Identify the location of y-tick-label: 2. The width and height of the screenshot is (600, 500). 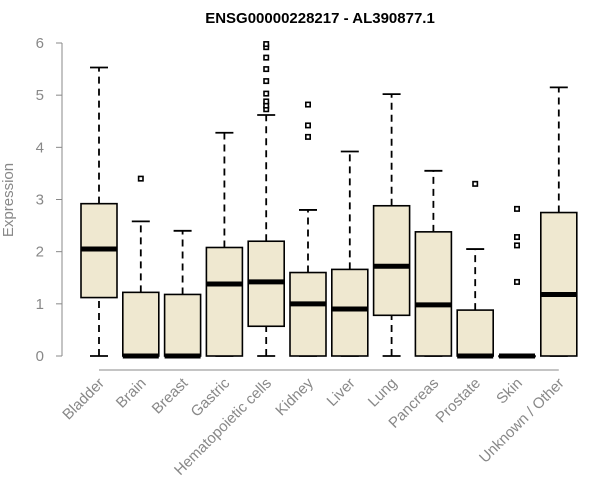
(40, 252).